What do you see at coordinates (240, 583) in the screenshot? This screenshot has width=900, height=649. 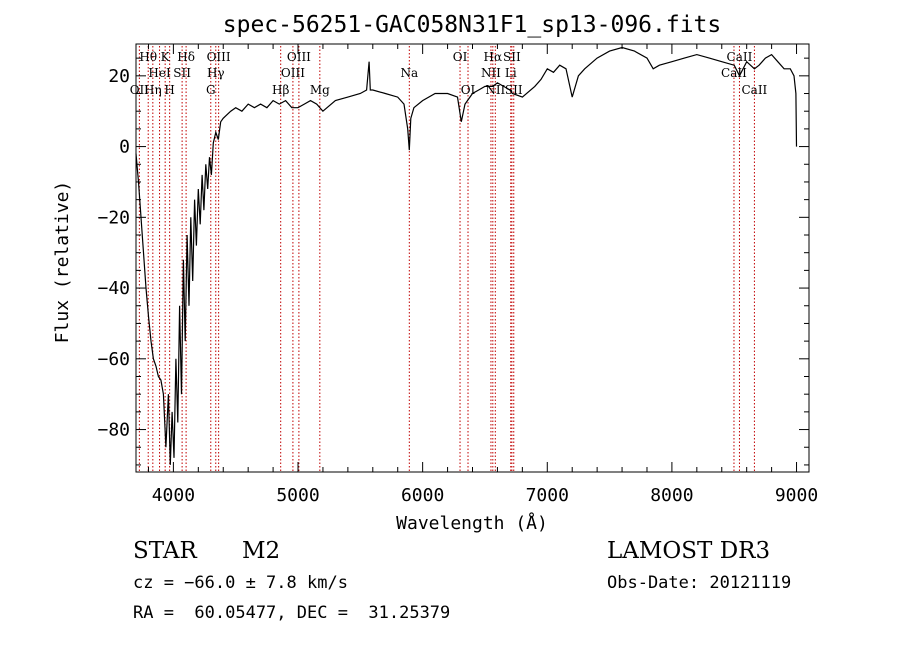 I see `velocity-readout: cz = −66.0 ± 7.8 km/s` at bounding box center [240, 583].